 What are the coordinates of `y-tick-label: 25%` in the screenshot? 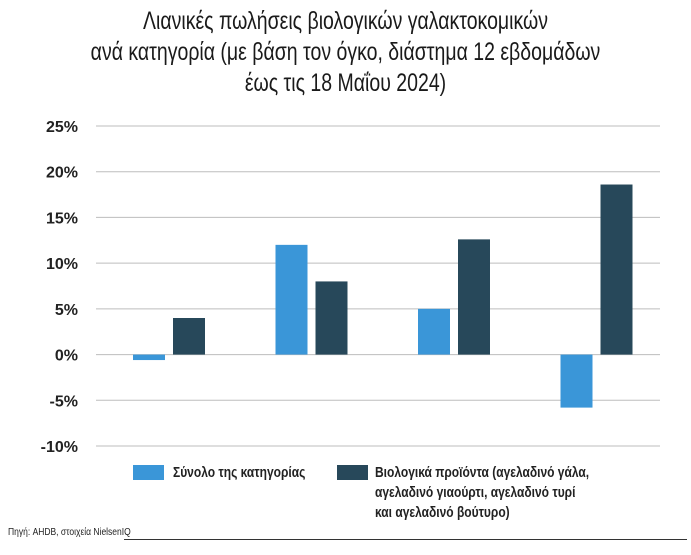 It's located at (62, 127).